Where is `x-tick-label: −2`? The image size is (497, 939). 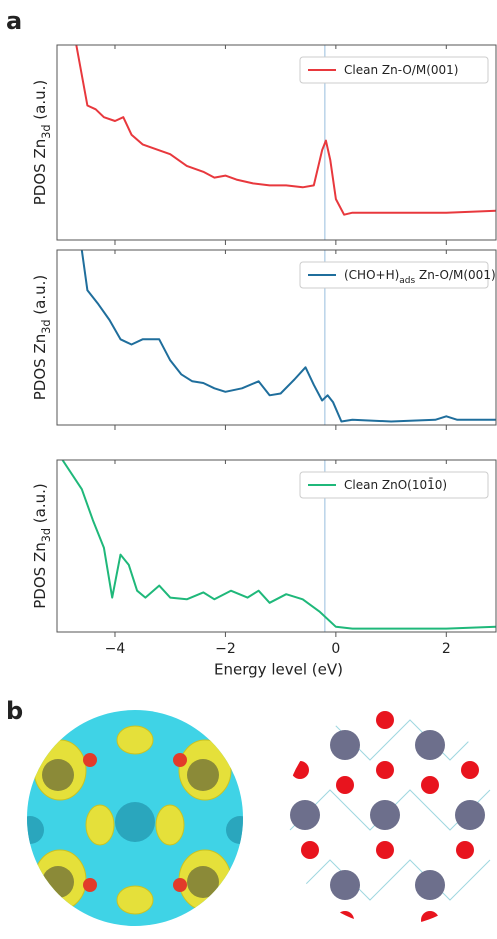
x-tick-label: −2 is located at coordinates (225, 649).